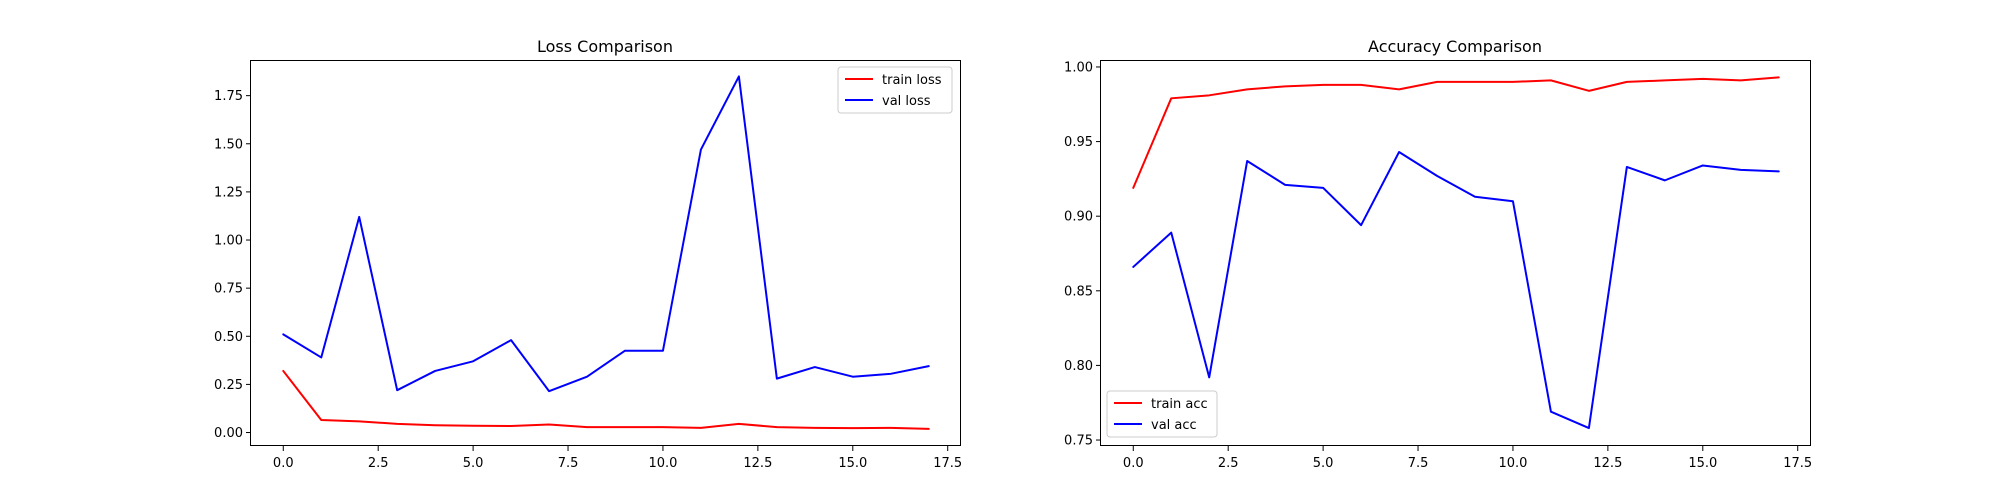  What do you see at coordinates (912, 80) in the screenshot?
I see `legend-label-train-loss: train loss` at bounding box center [912, 80].